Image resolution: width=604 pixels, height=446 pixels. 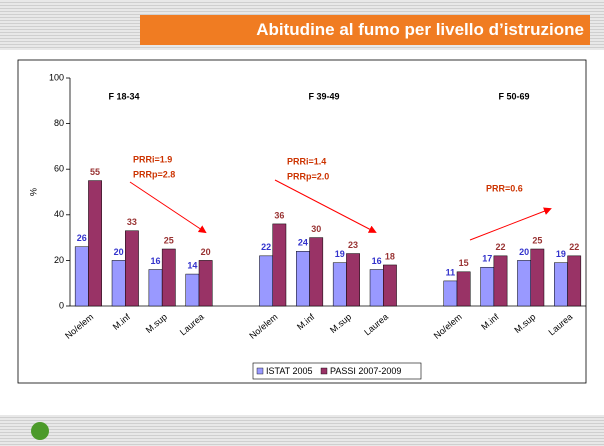 What do you see at coordinates (56, 77) in the screenshot?
I see `y-tick-label: 100` at bounding box center [56, 77].